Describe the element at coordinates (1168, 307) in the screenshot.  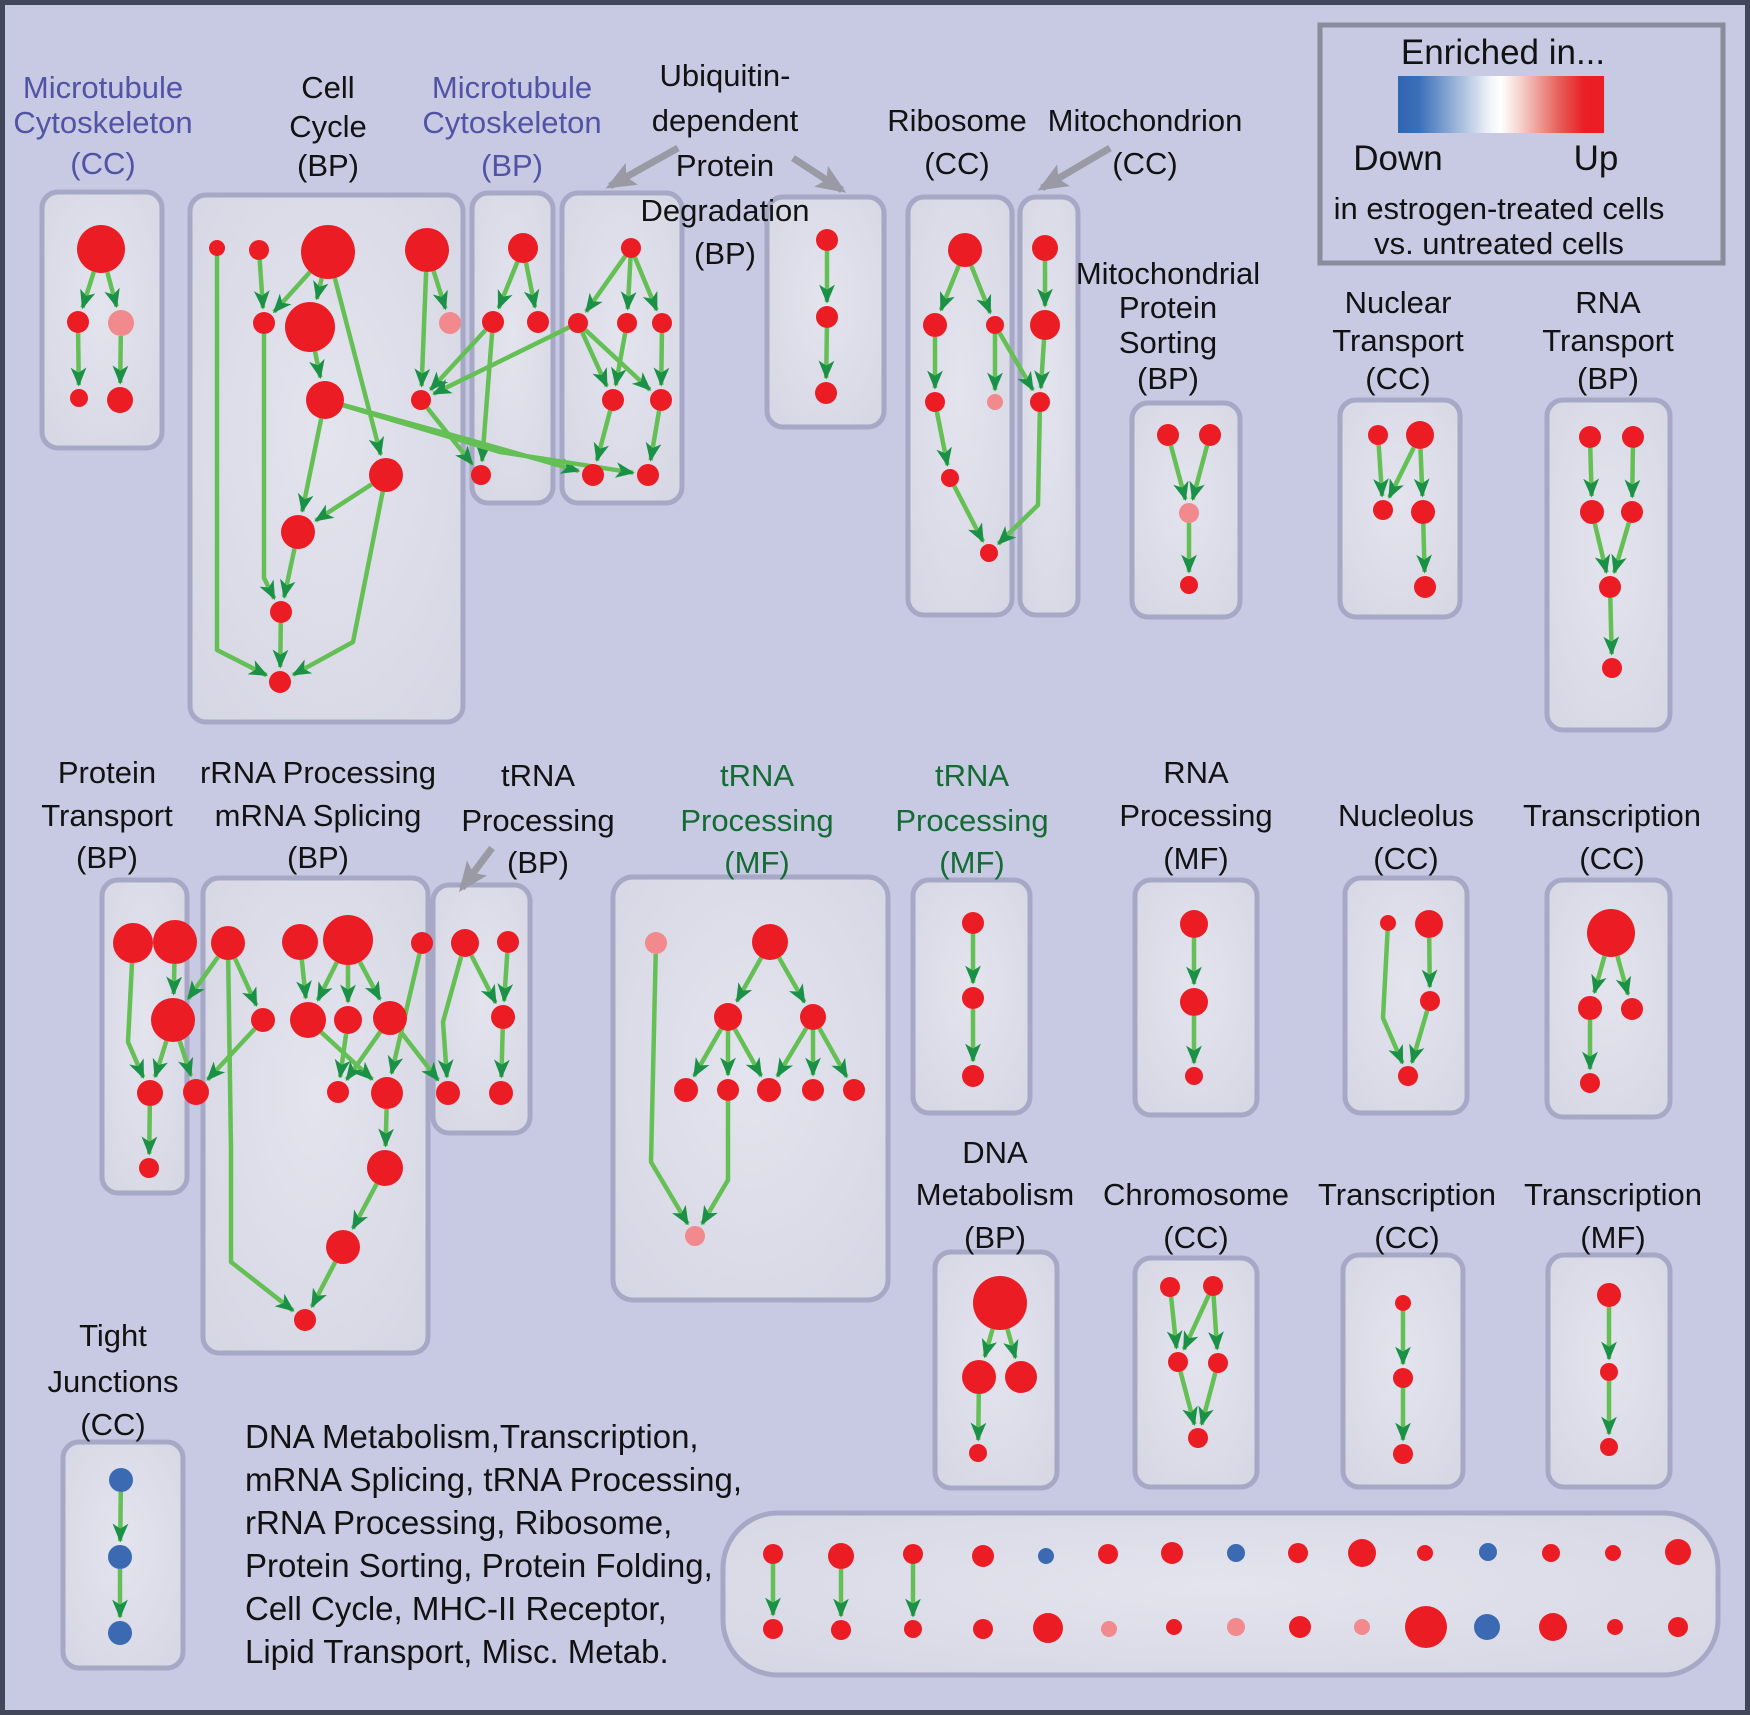
I see `cluster-label-line: Protein` at that location.